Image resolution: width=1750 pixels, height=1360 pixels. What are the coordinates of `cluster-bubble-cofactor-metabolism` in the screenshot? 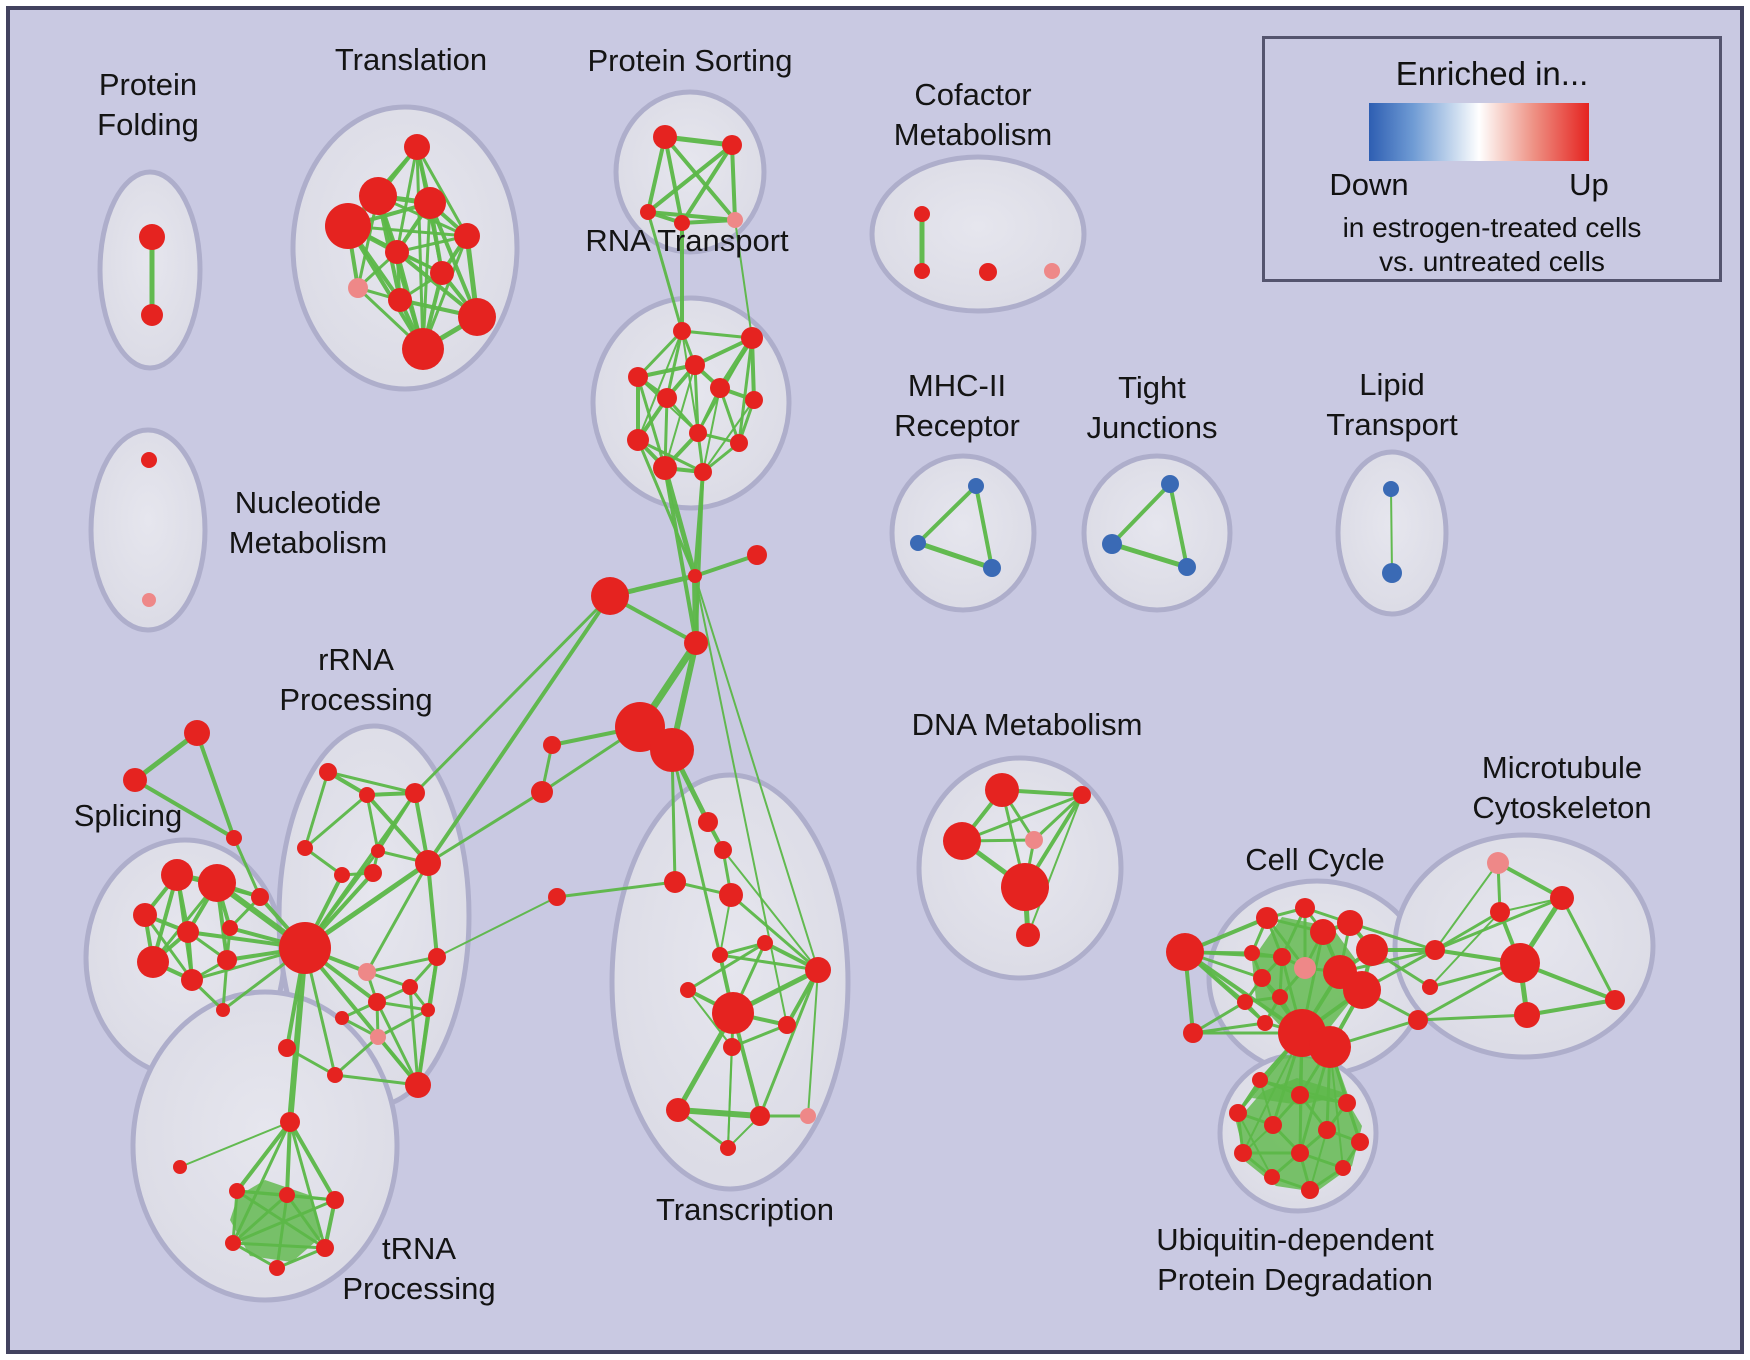 It's located at (978, 234).